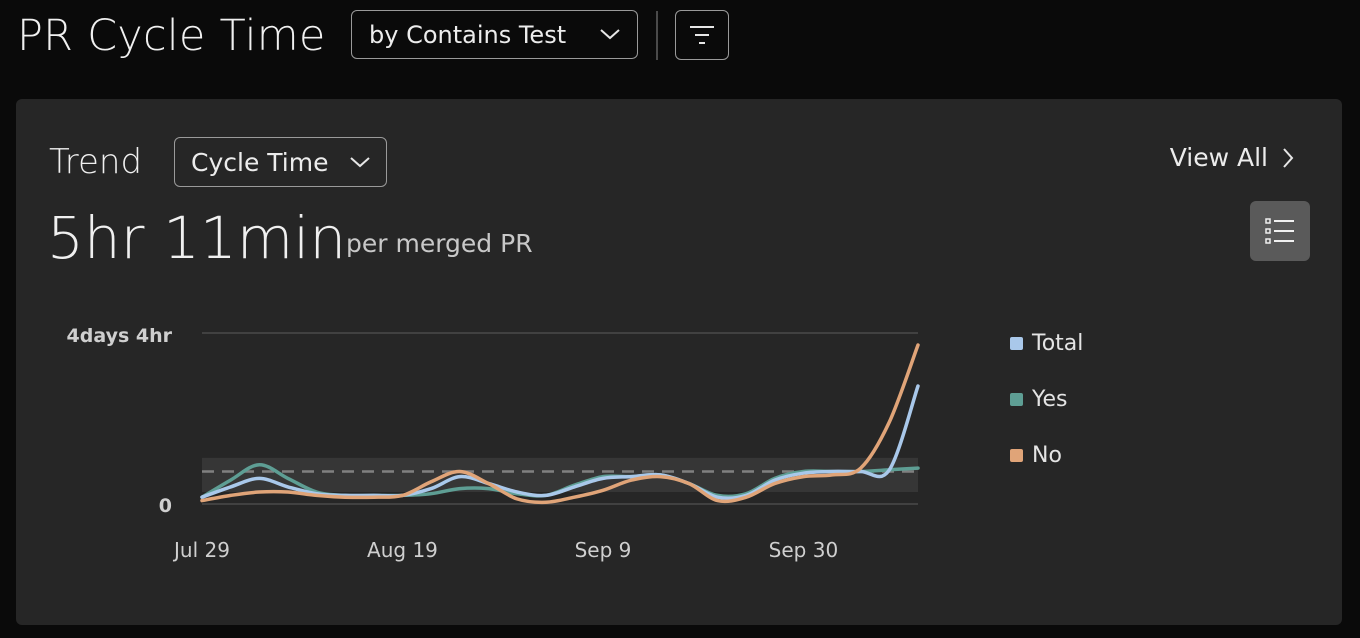 This screenshot has height=638, width=1360. I want to click on series-line-no, so click(560, 424).